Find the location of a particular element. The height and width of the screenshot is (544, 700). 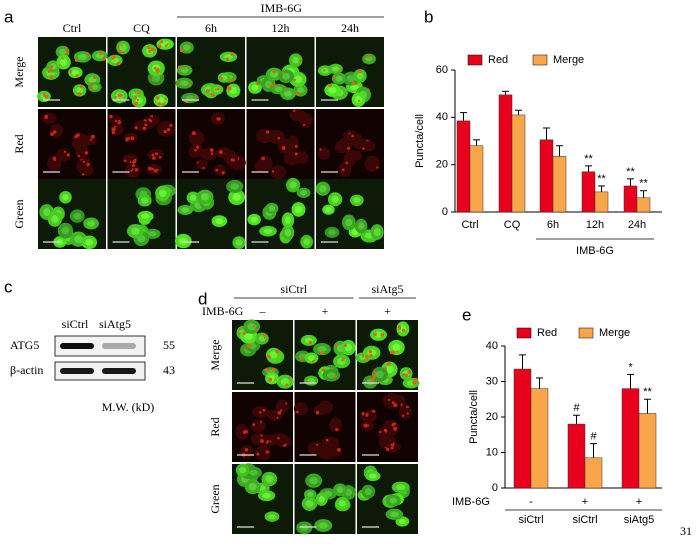

page-number: 31 is located at coordinates (686, 531).